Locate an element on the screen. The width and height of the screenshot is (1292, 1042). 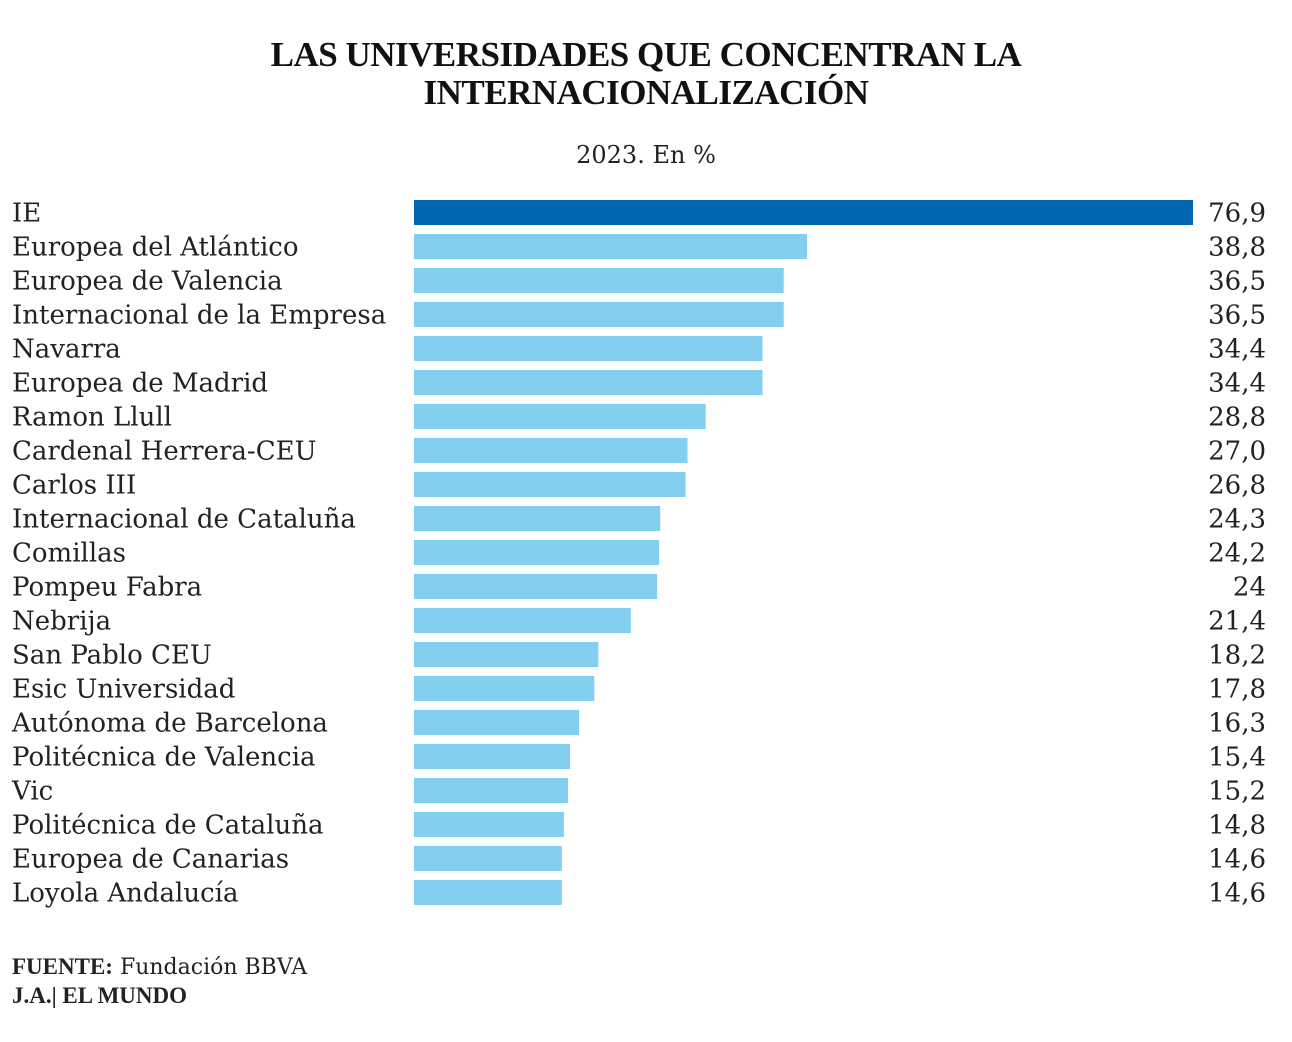
category-label: Comillas is located at coordinates (69, 554).